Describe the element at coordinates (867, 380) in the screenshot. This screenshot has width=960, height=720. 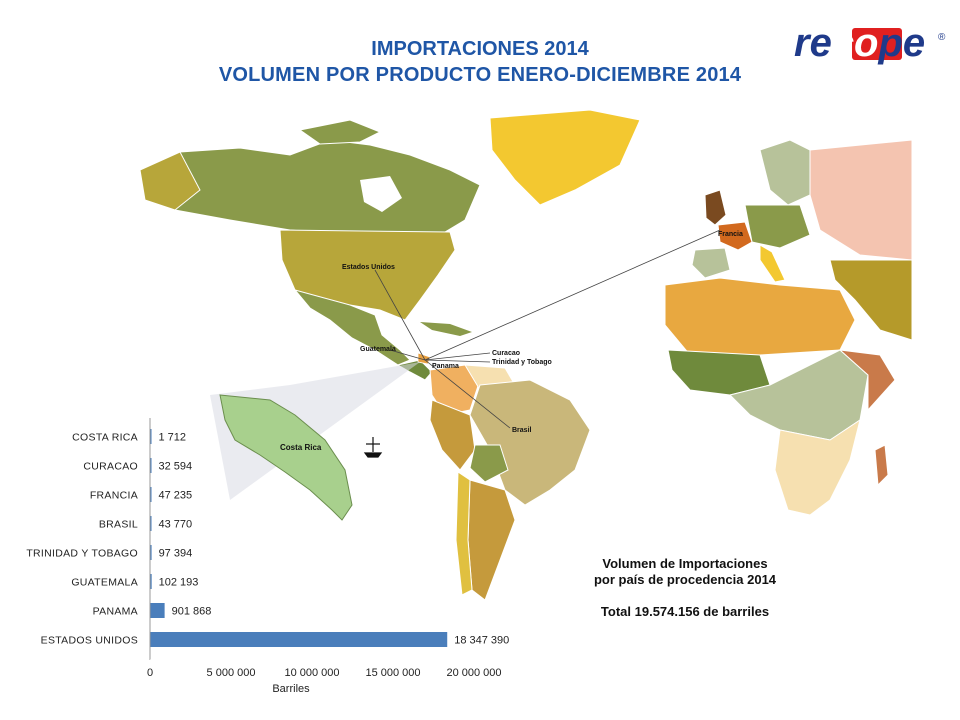
I see `map-region-east-africa` at that location.